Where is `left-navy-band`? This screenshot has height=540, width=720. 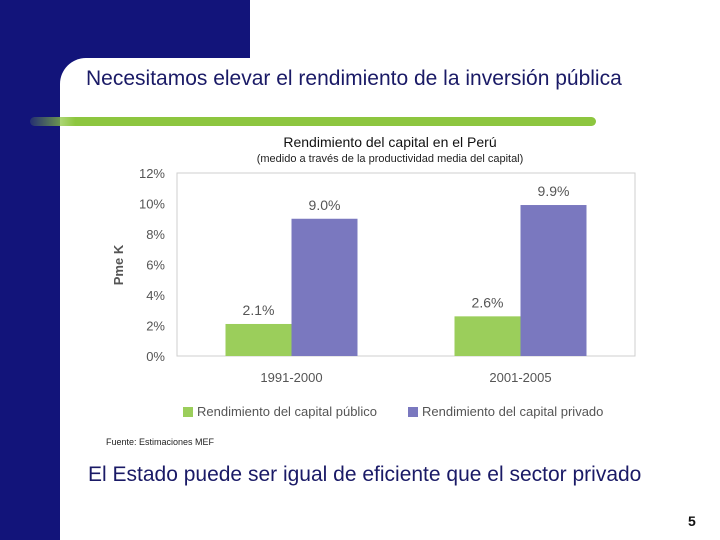 left-navy-band is located at coordinates (30, 270).